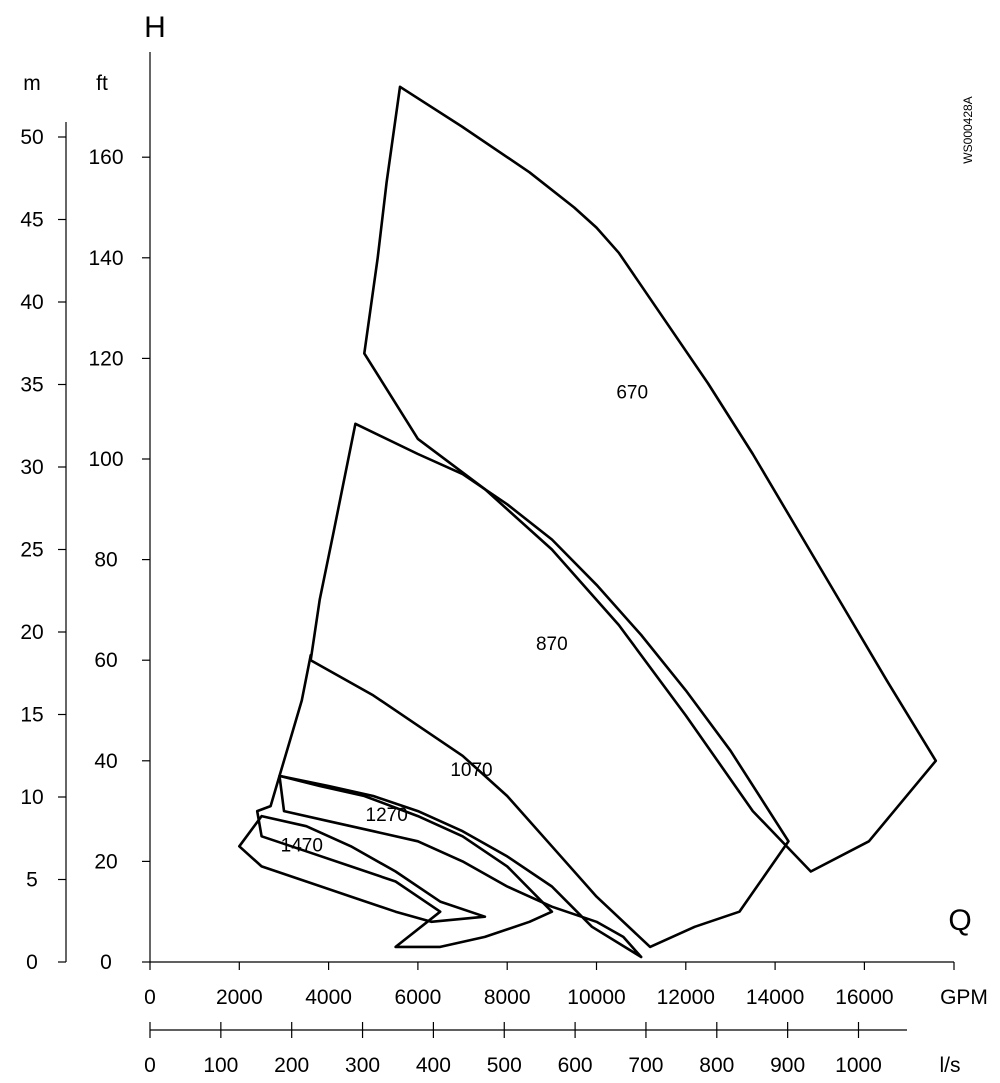 Image resolution: width=1000 pixels, height=1083 pixels. I want to click on x-primary-tick-label: 2000, so click(239, 997).